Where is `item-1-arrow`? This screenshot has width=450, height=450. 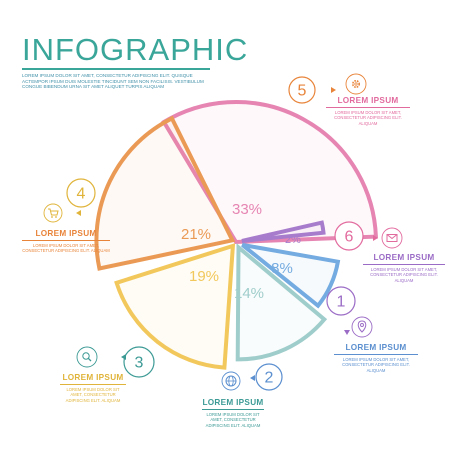 item-1-arrow is located at coordinates (347, 332).